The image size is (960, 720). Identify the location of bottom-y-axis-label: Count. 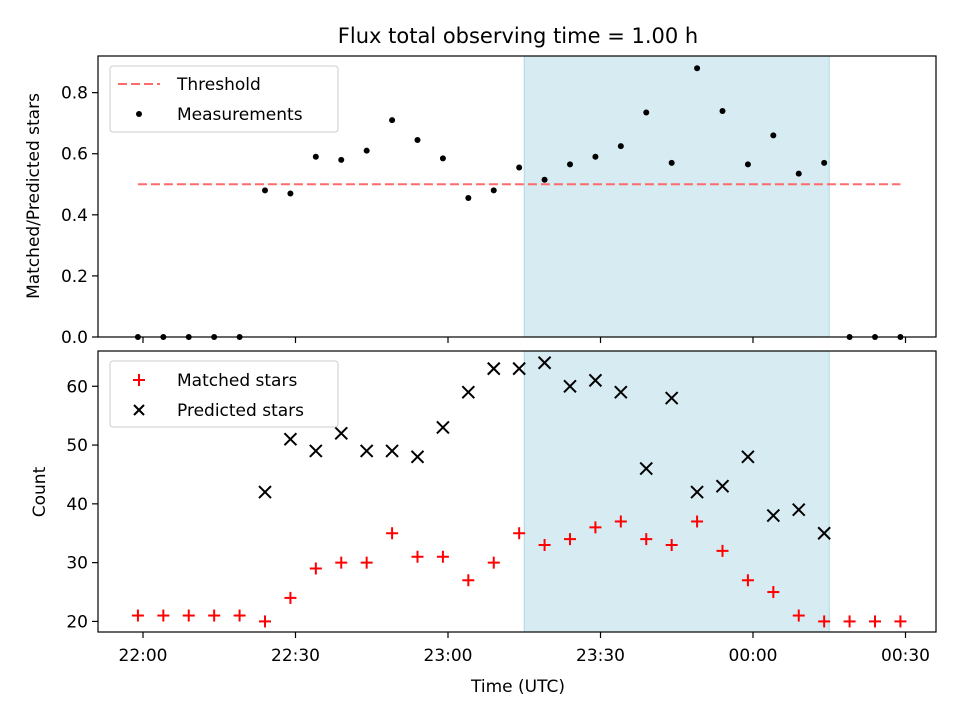
(40, 491).